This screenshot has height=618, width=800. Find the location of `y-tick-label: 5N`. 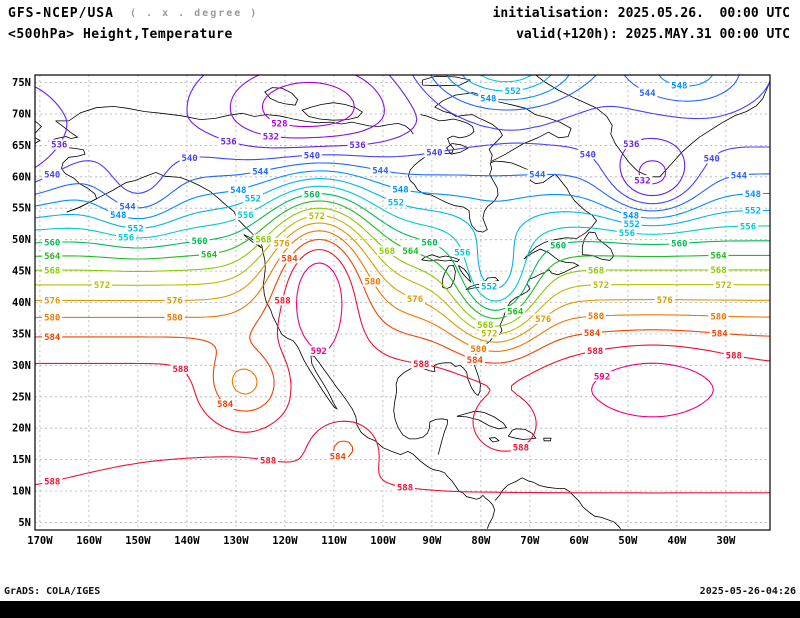

y-tick-label: 5N is located at coordinates (24, 523).